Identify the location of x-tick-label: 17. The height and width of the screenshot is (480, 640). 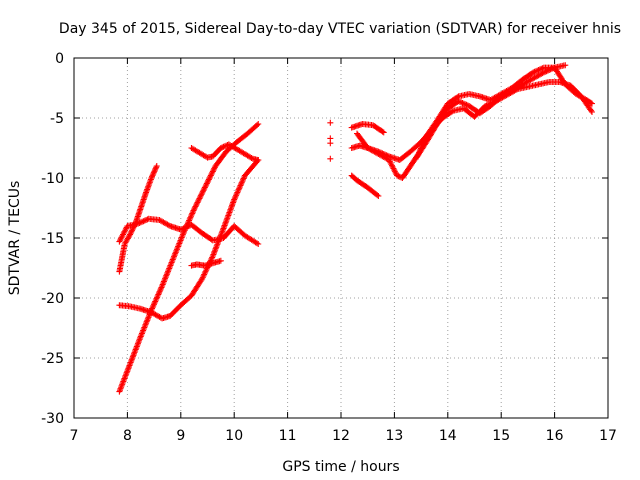
(608, 436).